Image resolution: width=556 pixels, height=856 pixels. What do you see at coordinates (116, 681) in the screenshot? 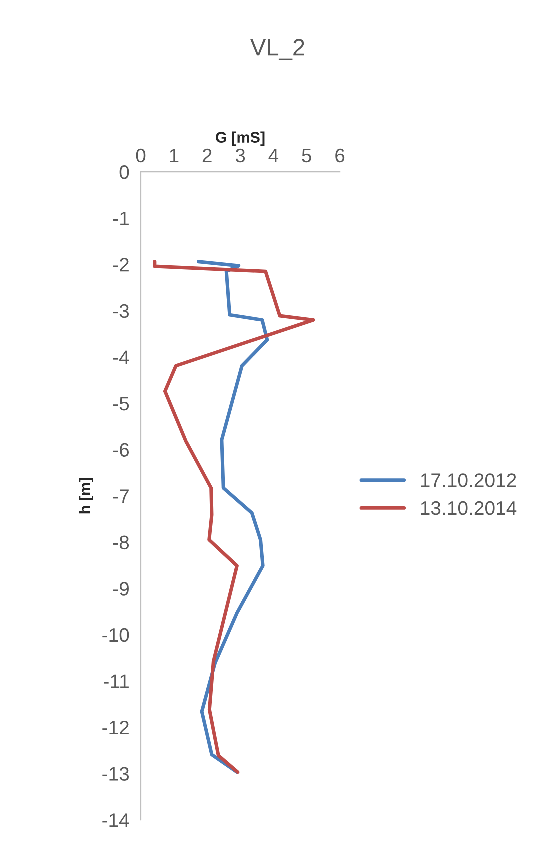
I see `y-tick-label: -11` at bounding box center [116, 681].